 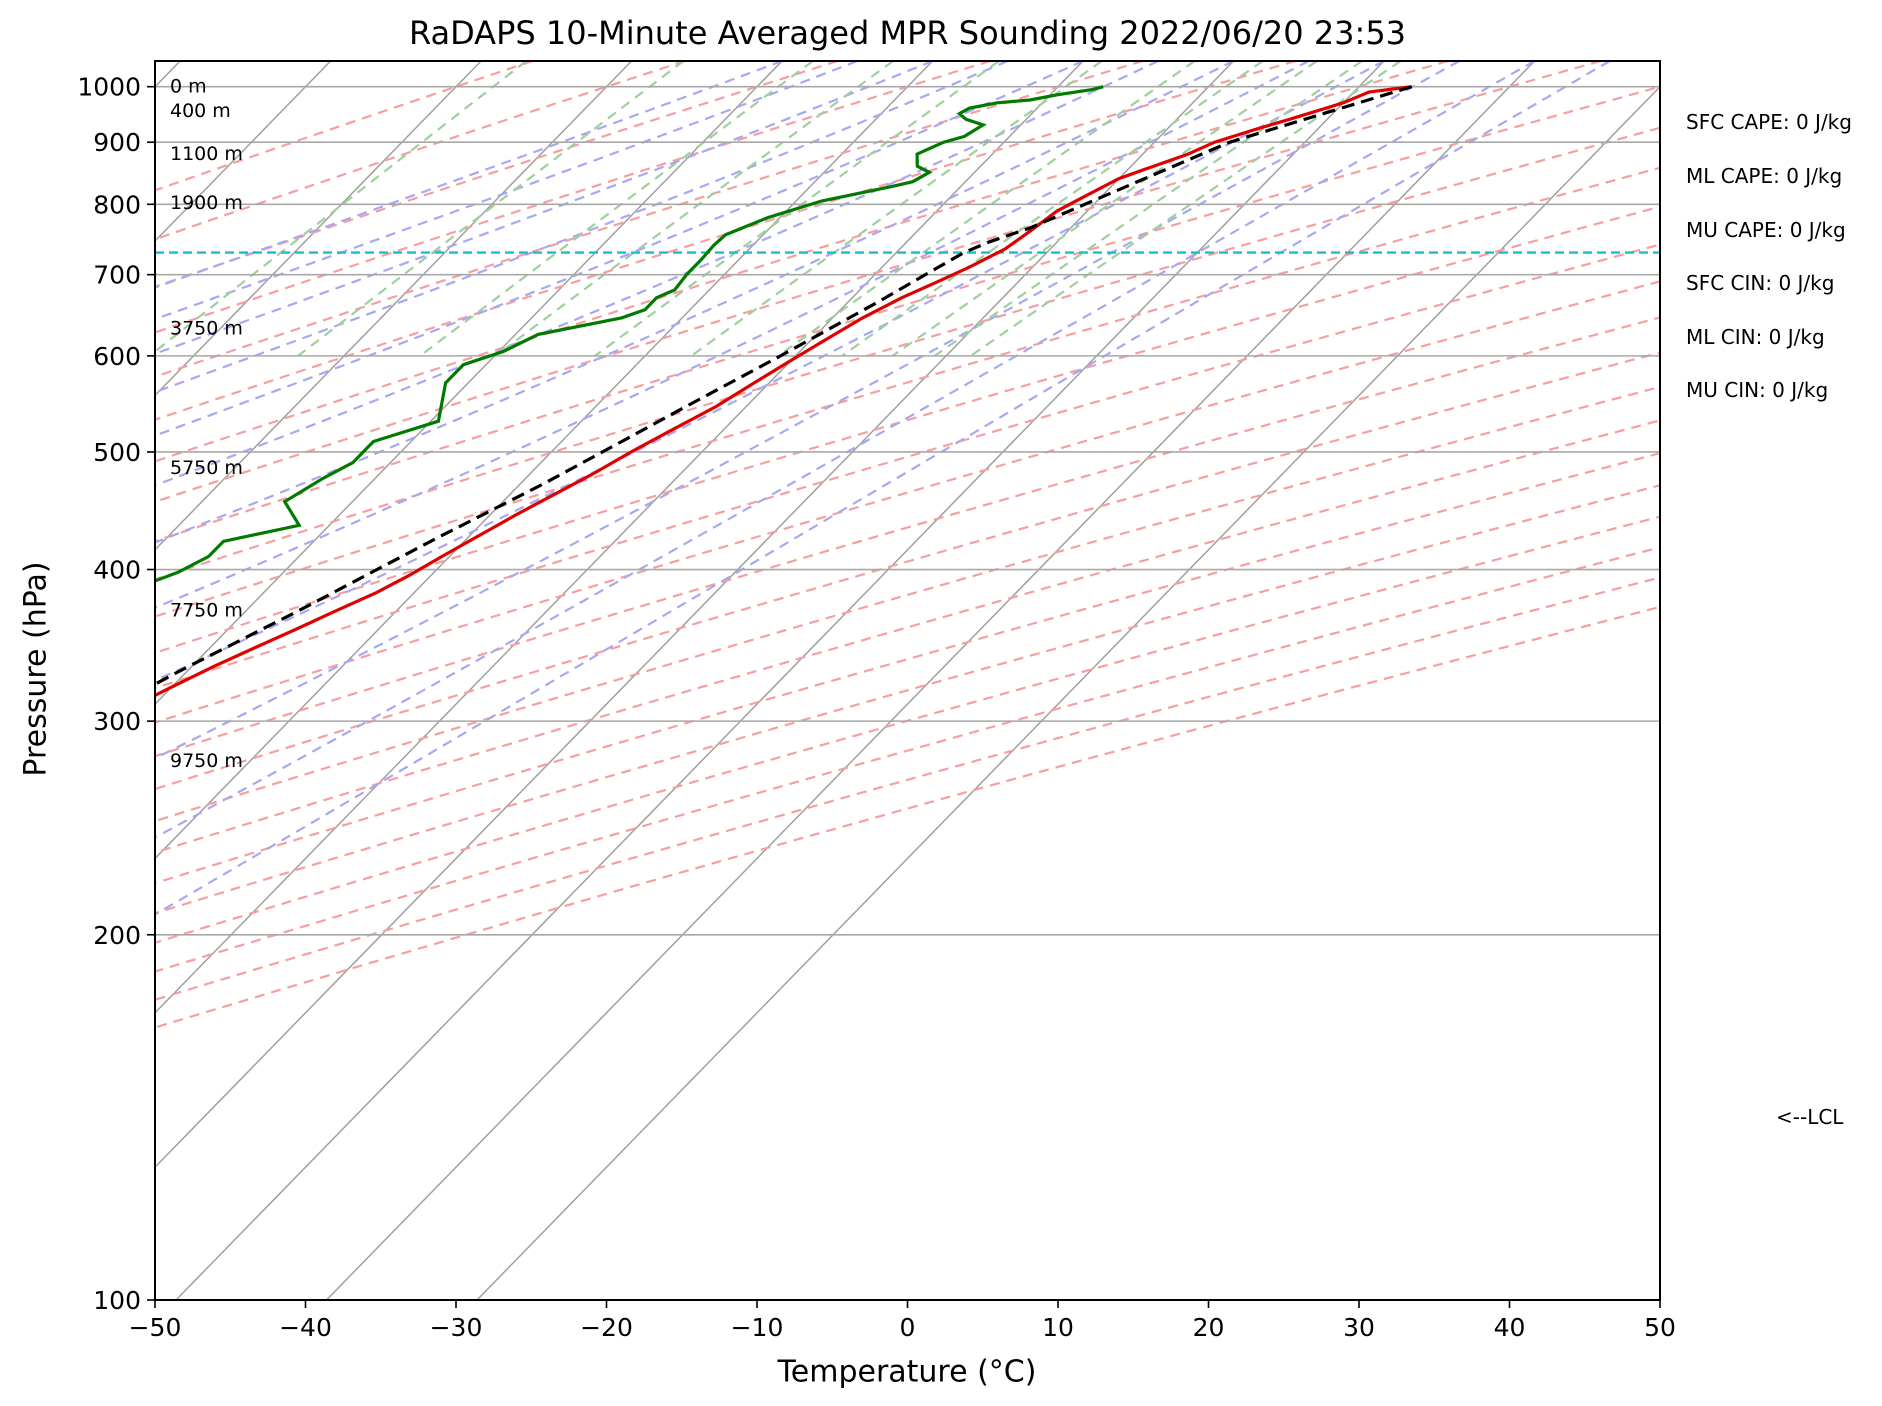 What do you see at coordinates (206, 611) in the screenshot?
I see `height-label: 7750 m` at bounding box center [206, 611].